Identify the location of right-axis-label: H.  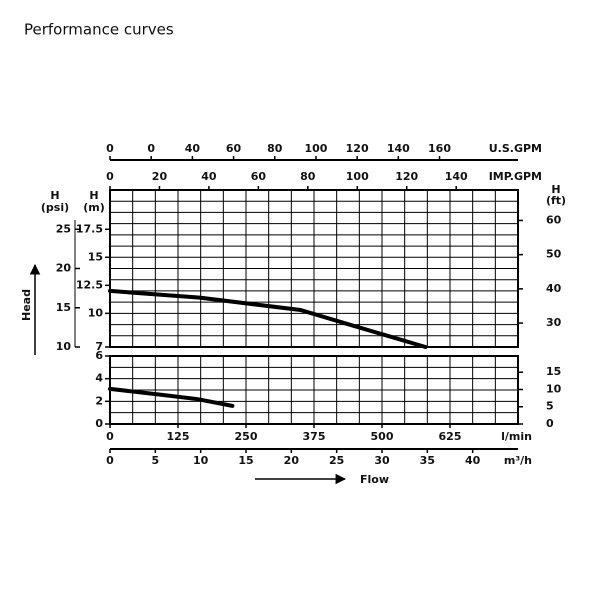
(555, 189).